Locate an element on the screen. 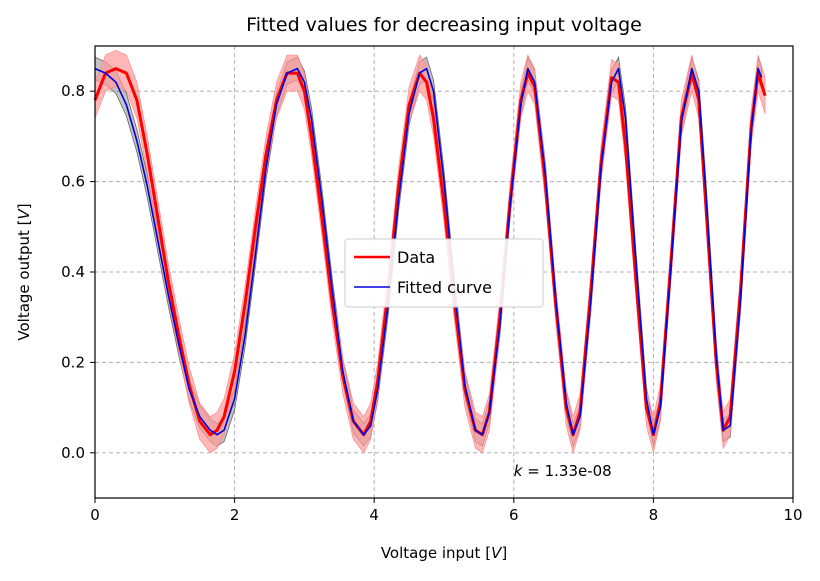 This screenshot has width=820, height=581. y-tick-label: 0.4 is located at coordinates (73, 272).